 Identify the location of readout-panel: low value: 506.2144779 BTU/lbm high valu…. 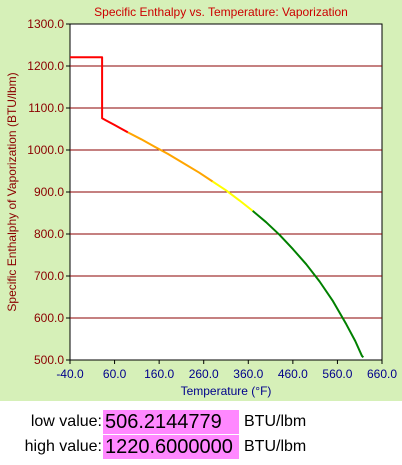
(201, 433).